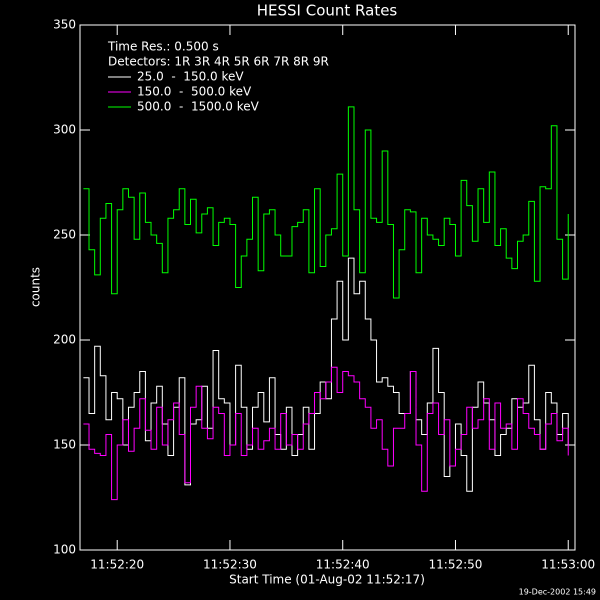  Describe the element at coordinates (64, 25) in the screenshot. I see `y-tick-label: 350` at that location.